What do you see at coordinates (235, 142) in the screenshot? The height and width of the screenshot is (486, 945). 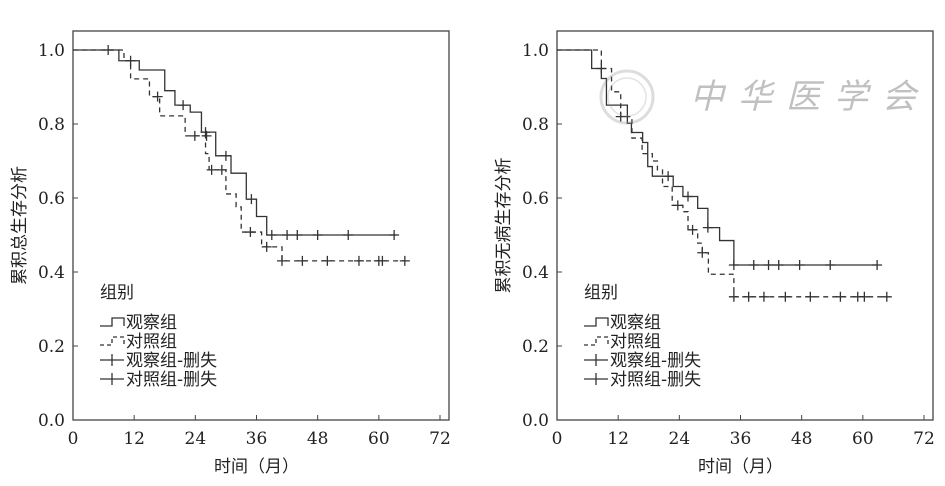 I see `observation-group-curve` at bounding box center [235, 142].